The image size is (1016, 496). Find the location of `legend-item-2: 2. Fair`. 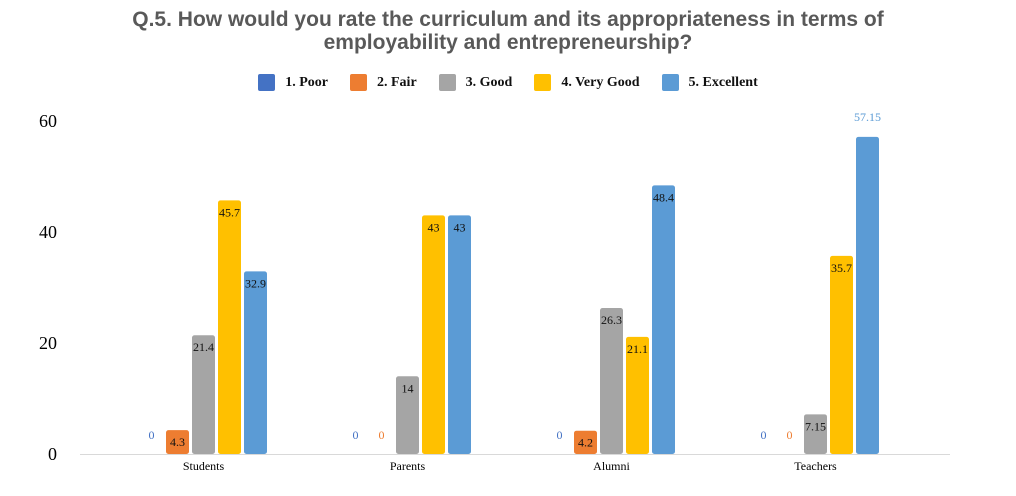

legend-item-2: 2. Fair is located at coordinates (383, 82).